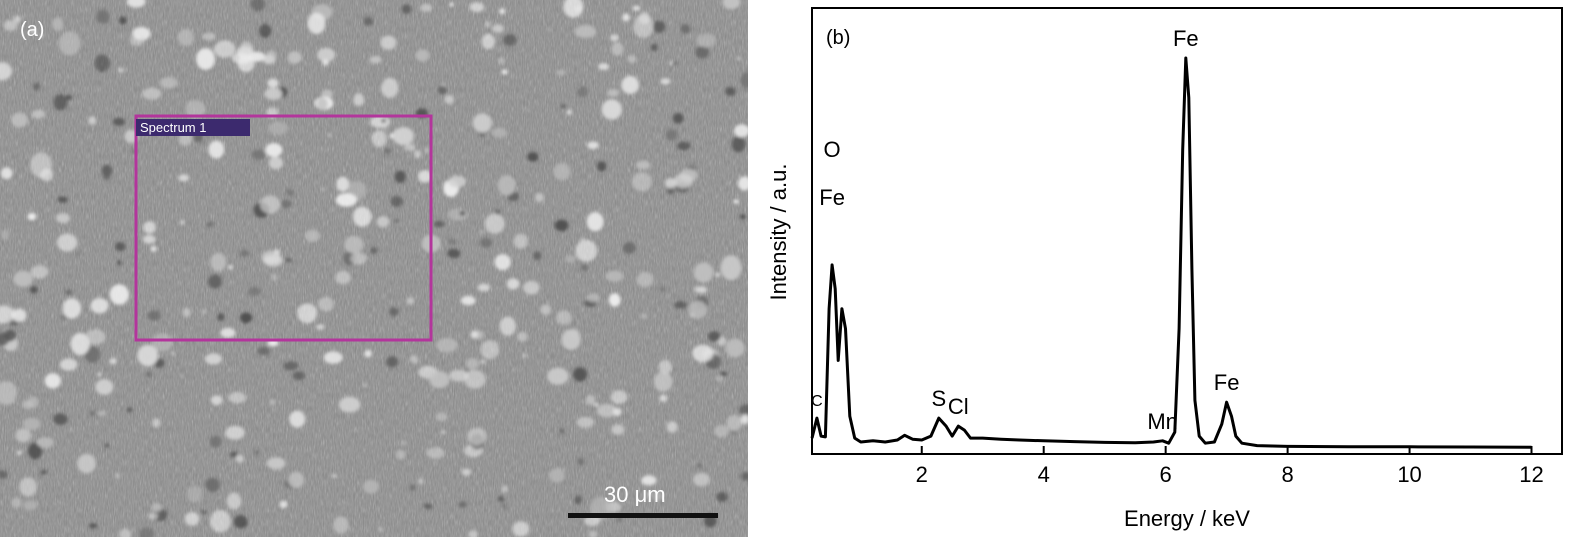  What do you see at coordinates (643, 515) in the screenshot?
I see `scale-bar` at bounding box center [643, 515].